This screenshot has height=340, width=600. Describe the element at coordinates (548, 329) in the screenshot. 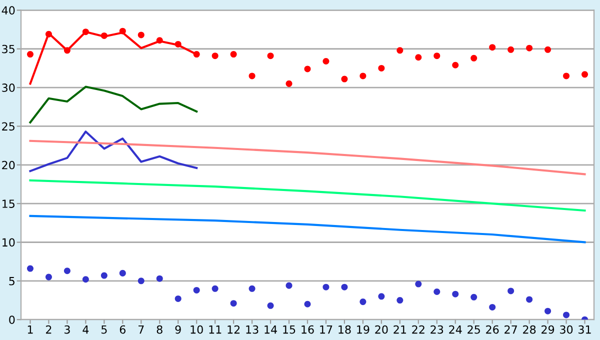

I see `x-tick-label: 29` at that location.